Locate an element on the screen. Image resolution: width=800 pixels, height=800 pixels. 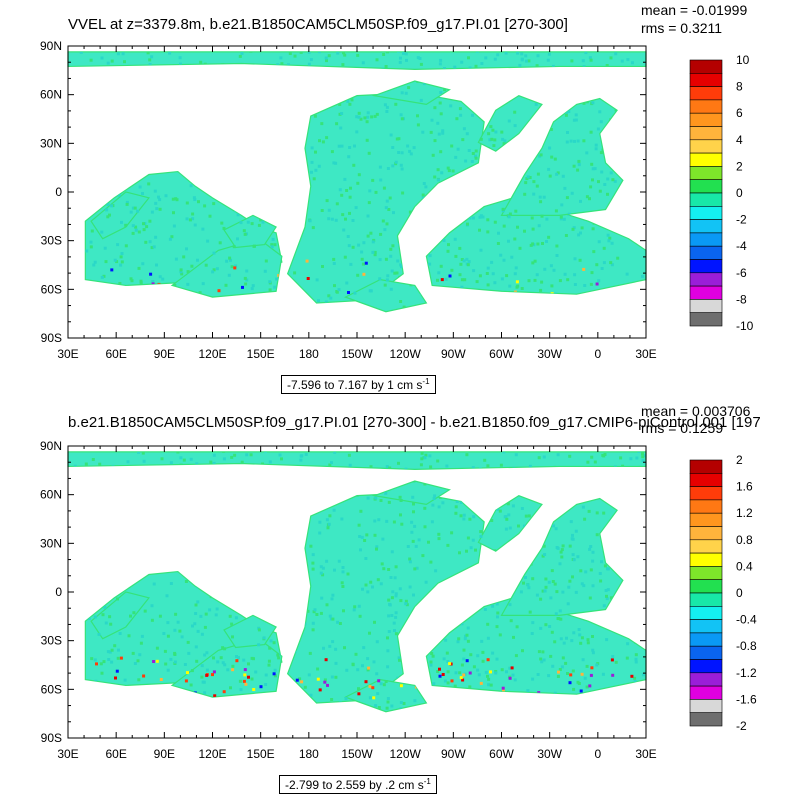
contour-info-box: -7.596 to 7.167 by 1 cm s-1 is located at coordinates (358, 384).